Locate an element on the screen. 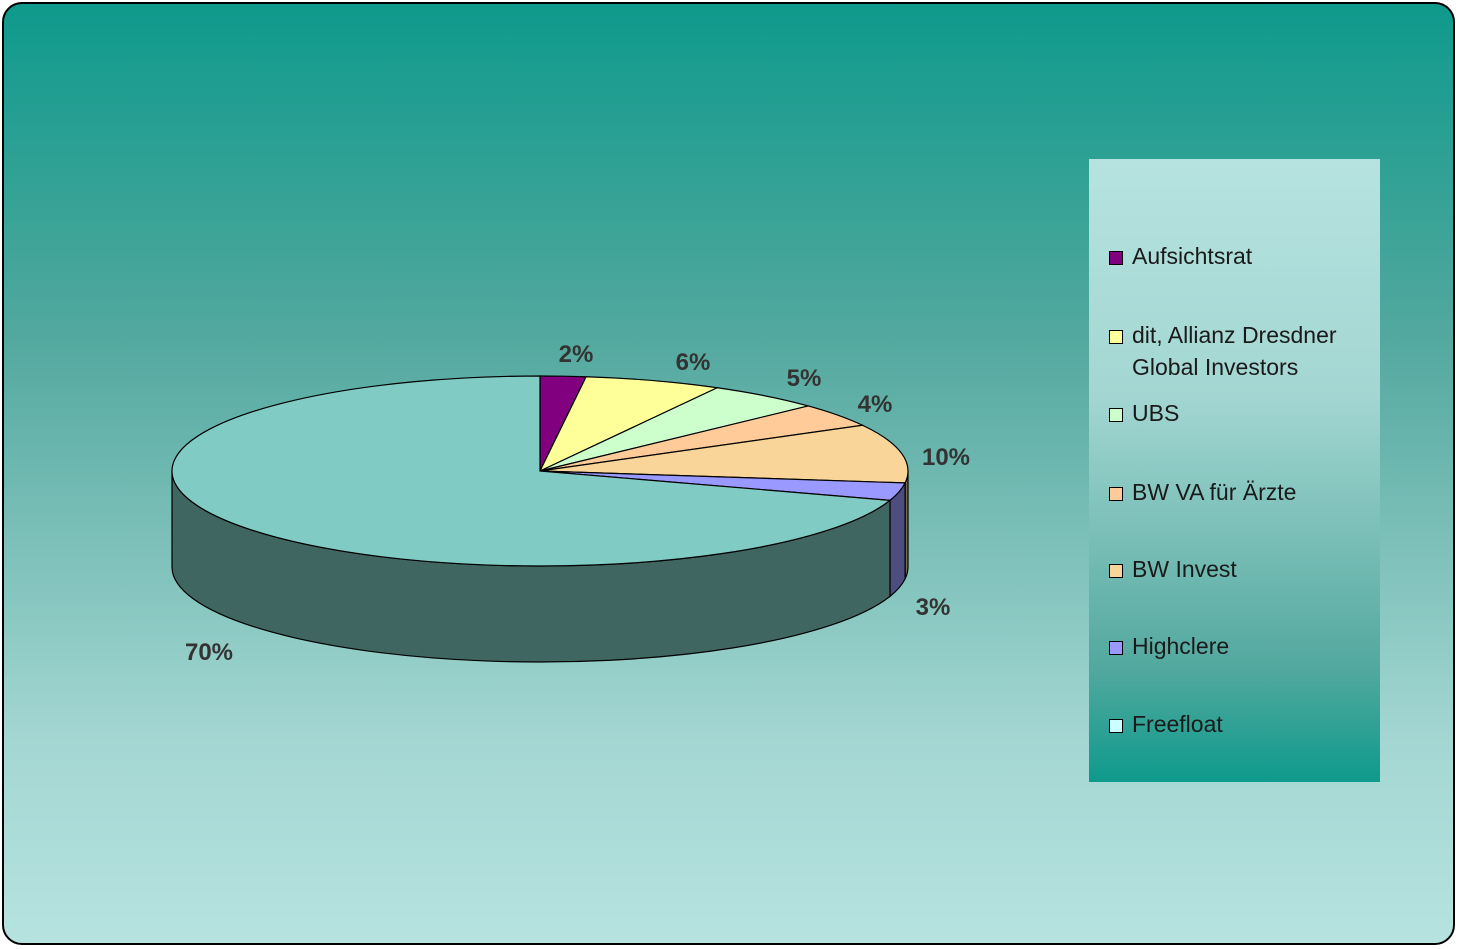 This screenshot has height=949, width=1459. data-label-3: 4% is located at coordinates (875, 404).